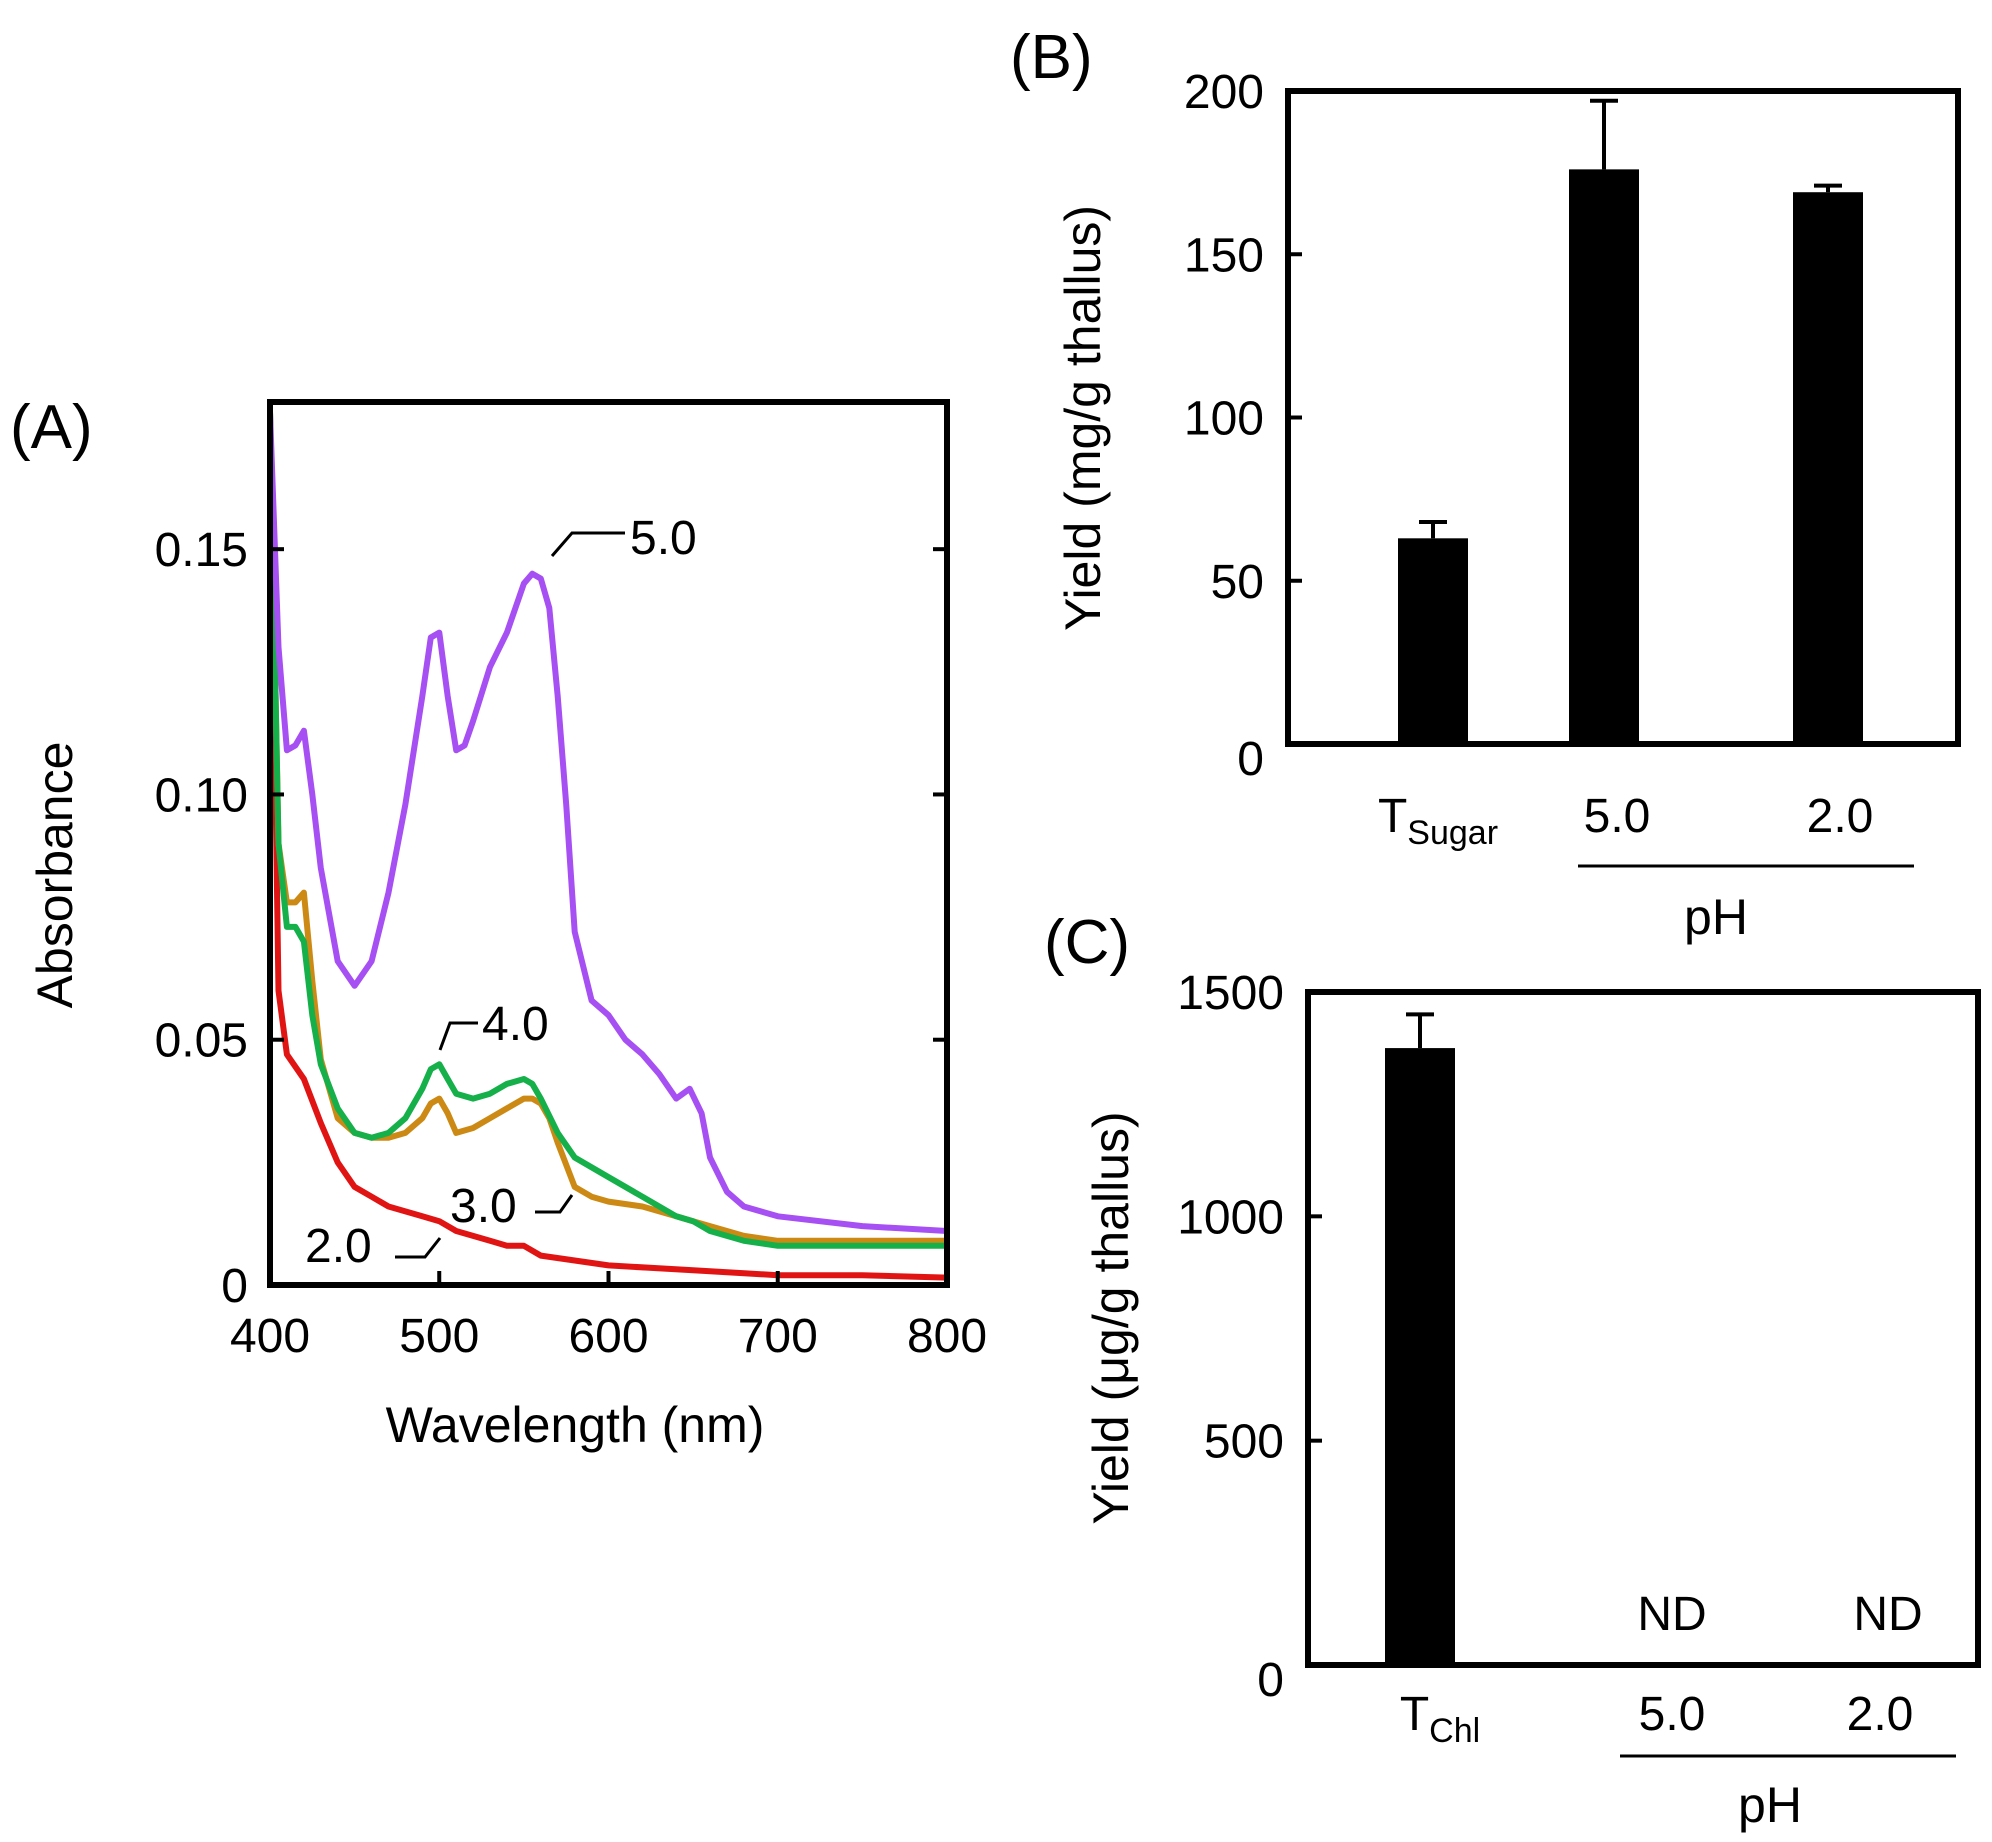  Describe the element at coordinates (418, 1248) in the screenshot. I see `curve-label-2-0-leader` at that location.